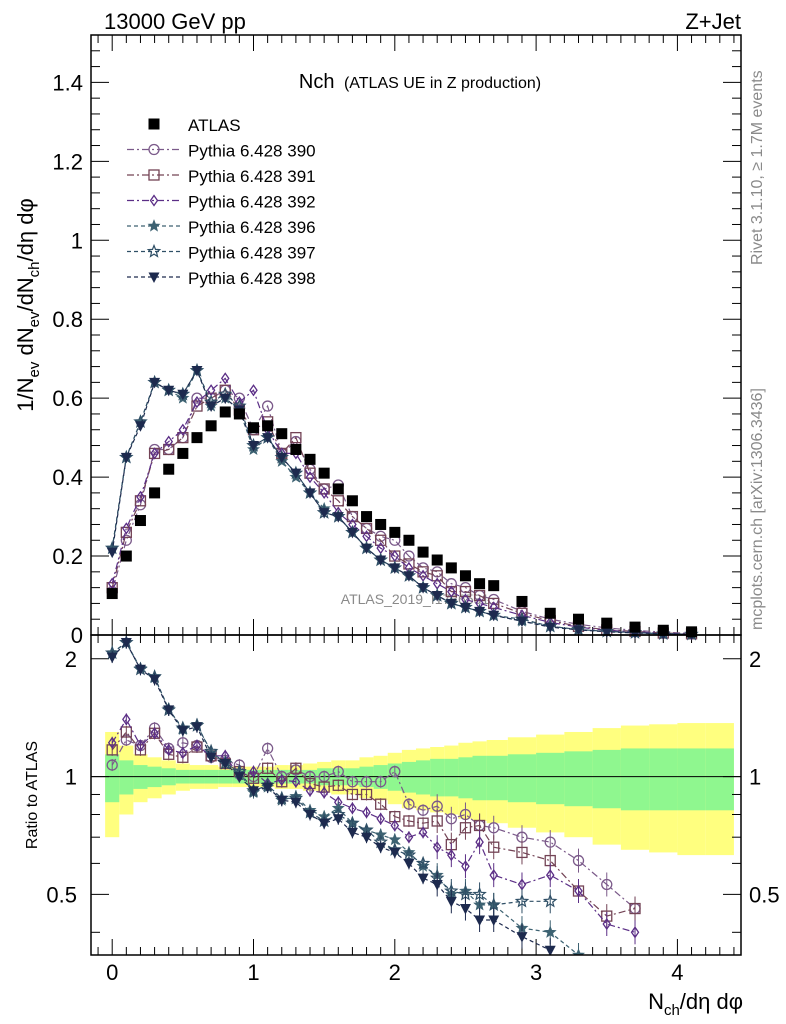 Image resolution: width=786 pixels, height=1024 pixels. I want to click on x-tick-label: 2, so click(395, 972).